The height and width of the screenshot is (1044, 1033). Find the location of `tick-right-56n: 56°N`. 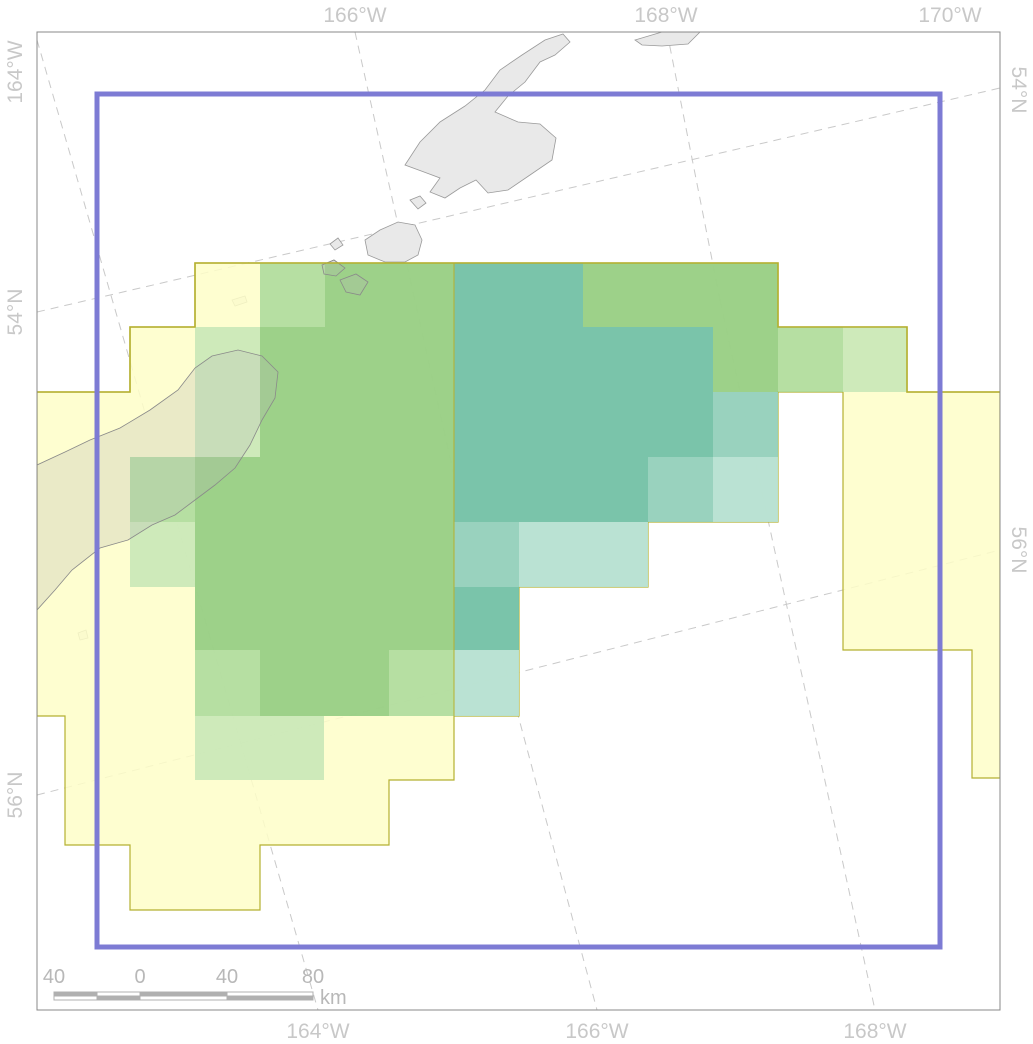

tick-right-56n: 56°N is located at coordinates (1018, 550).